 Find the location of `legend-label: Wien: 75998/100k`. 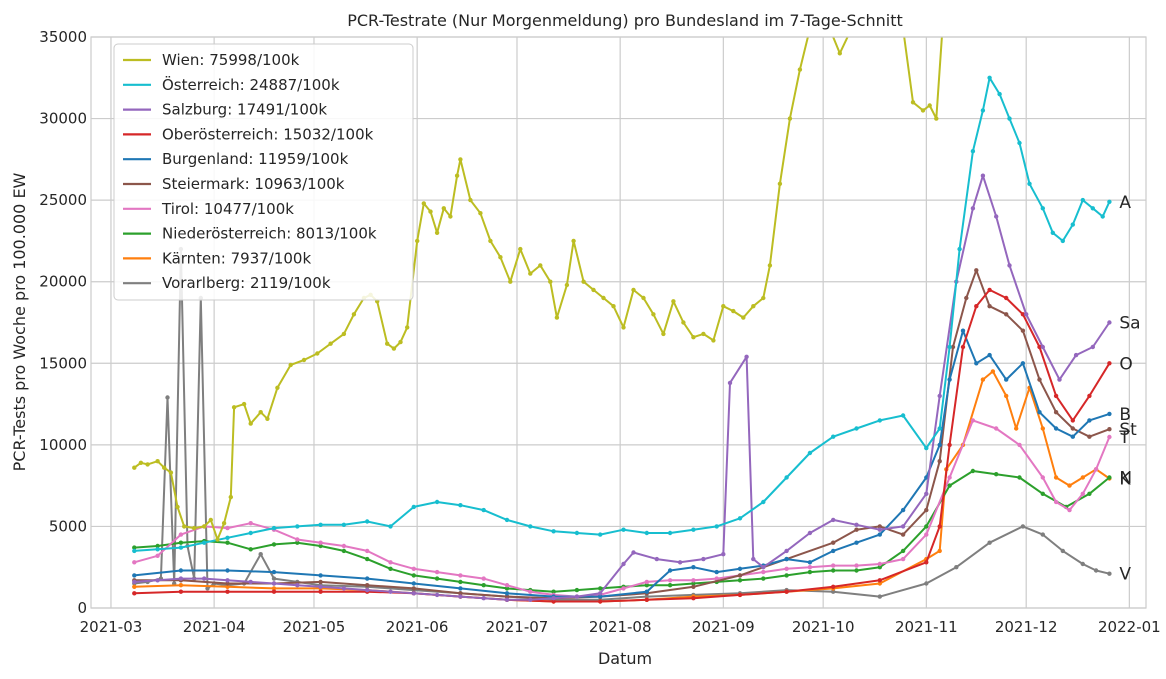

legend-label: Wien: 75998/100k is located at coordinates (231, 60).